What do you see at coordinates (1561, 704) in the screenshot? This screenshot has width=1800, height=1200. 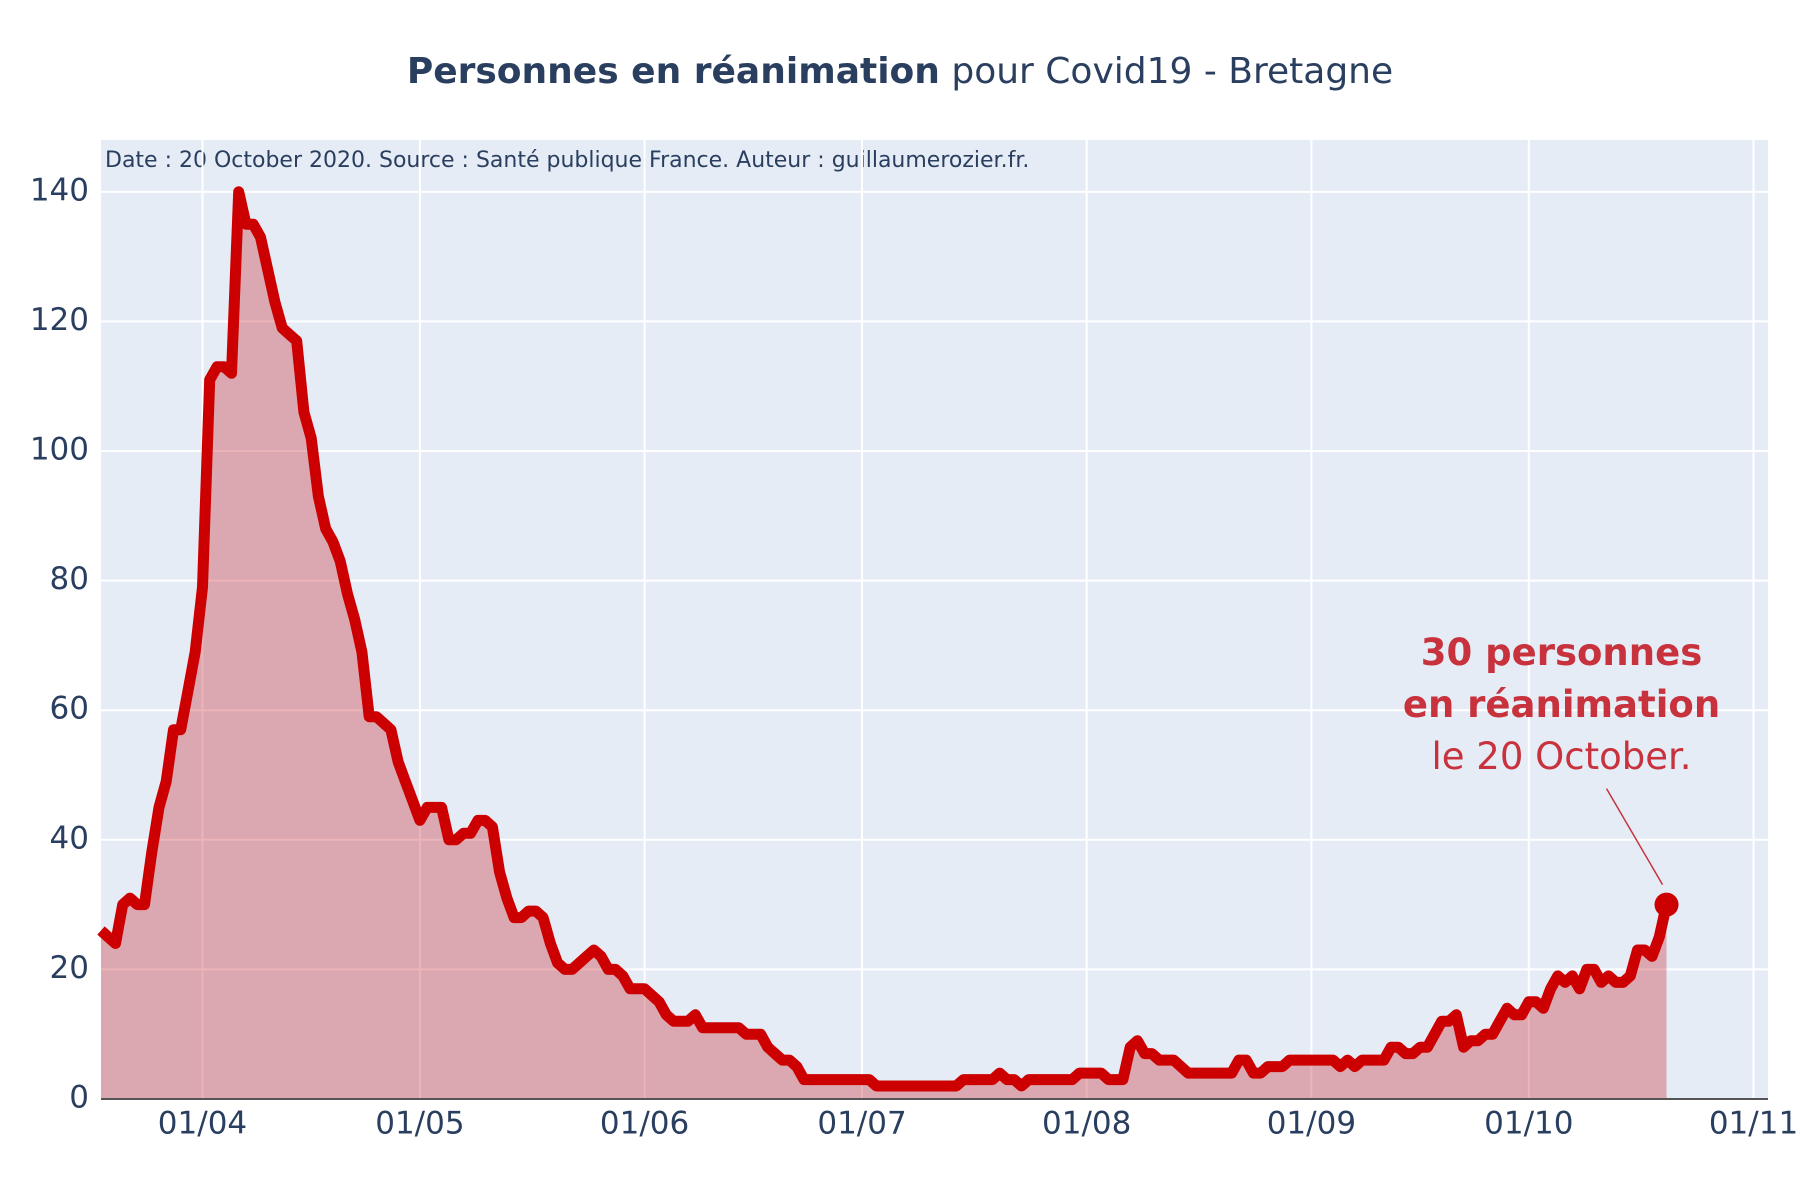 I see `annotation-text: en réanimation` at bounding box center [1561, 704].